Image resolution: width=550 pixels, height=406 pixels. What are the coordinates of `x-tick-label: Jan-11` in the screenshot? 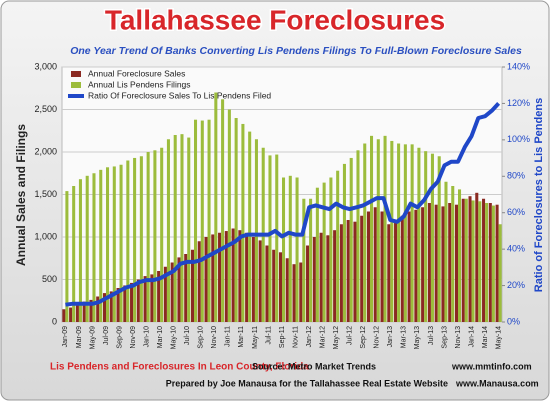 It's located at (228, 336).